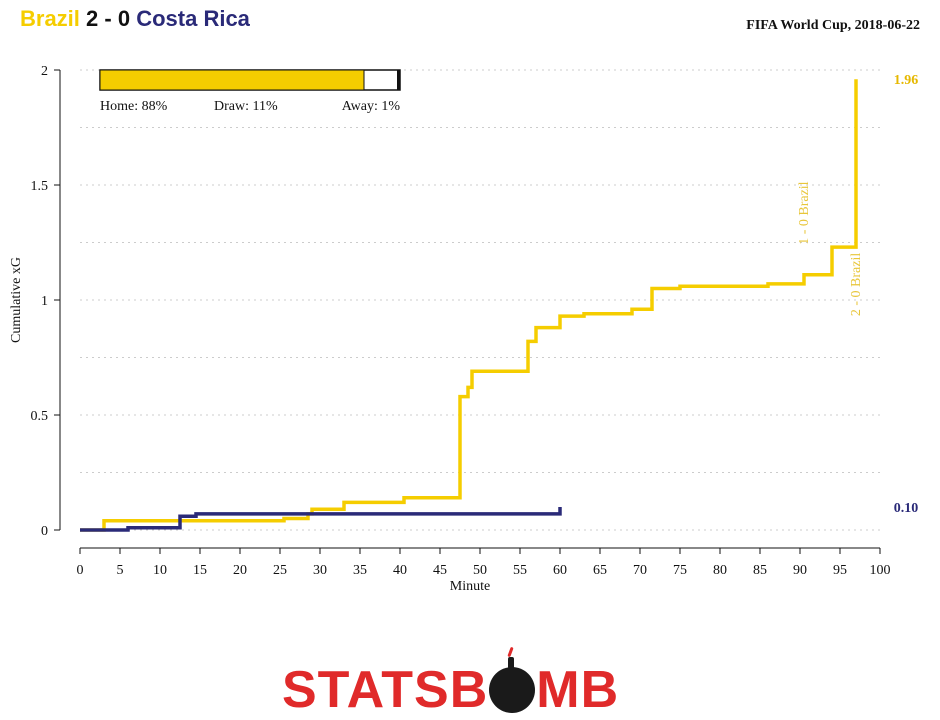 The width and height of the screenshot is (940, 720). I want to click on y-tick-label: 0.5, so click(40, 416).